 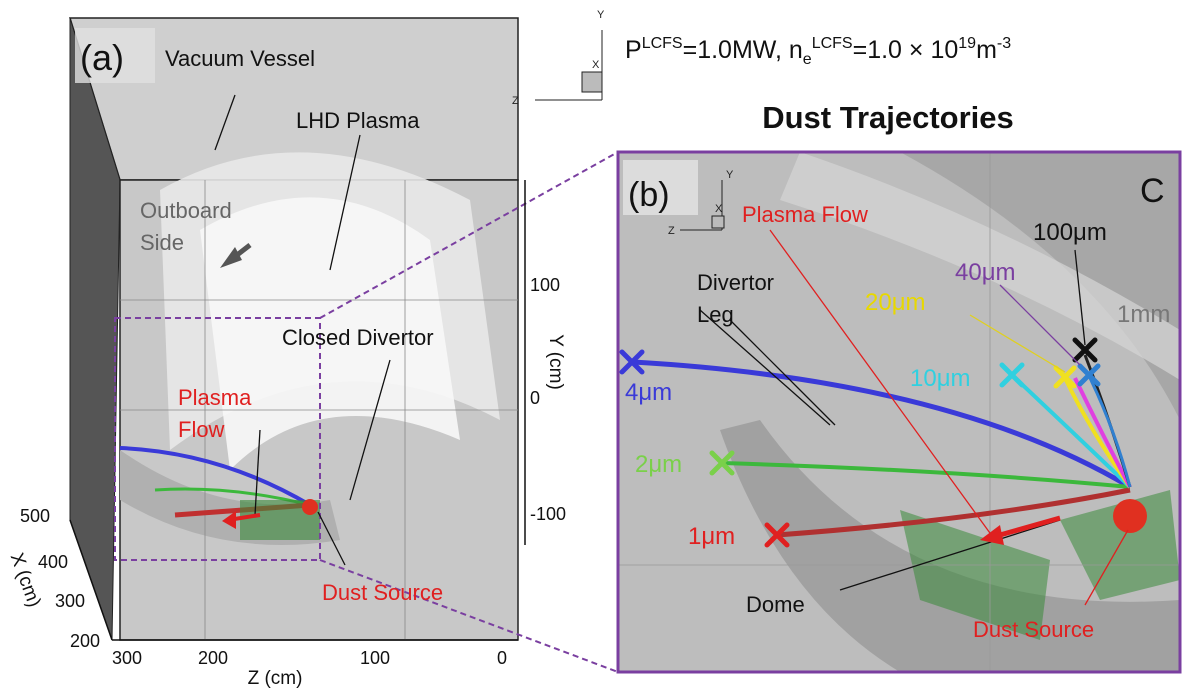 I want to click on size-label: 1μm, so click(x=711, y=536).